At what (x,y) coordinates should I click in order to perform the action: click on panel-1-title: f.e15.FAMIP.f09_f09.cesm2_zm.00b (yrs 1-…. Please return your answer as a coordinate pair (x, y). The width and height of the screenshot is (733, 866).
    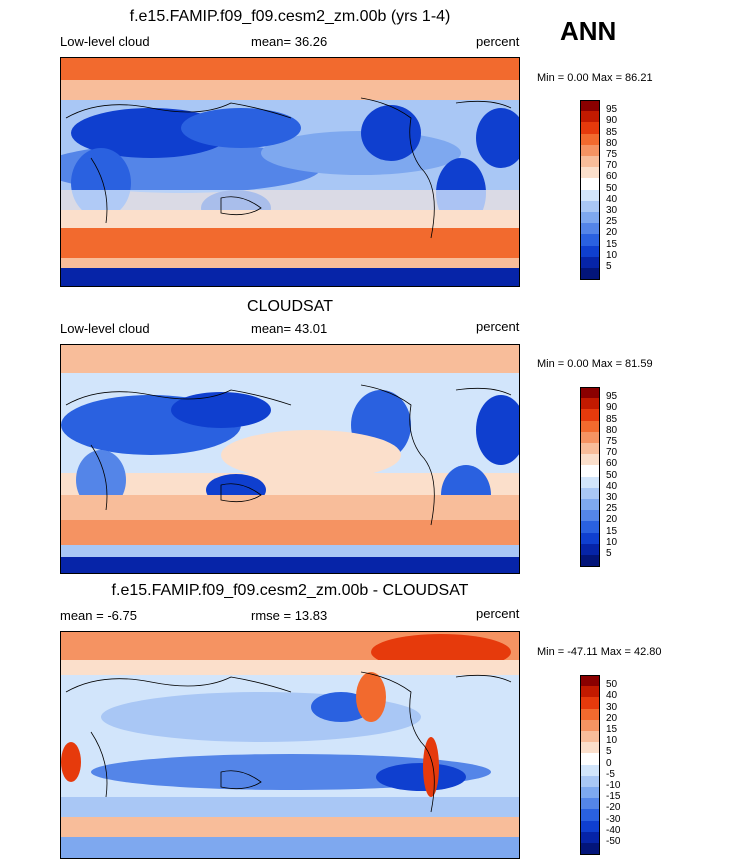
    Looking at the image, I should click on (290, 16).